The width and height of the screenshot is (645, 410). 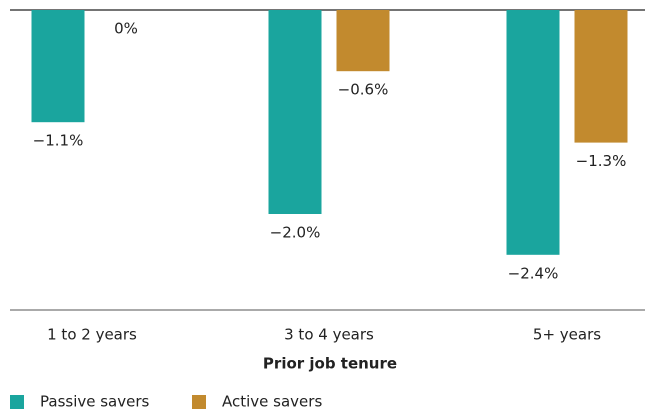 What do you see at coordinates (295, 233) in the screenshot?
I see `value-label: −2.0%` at bounding box center [295, 233].